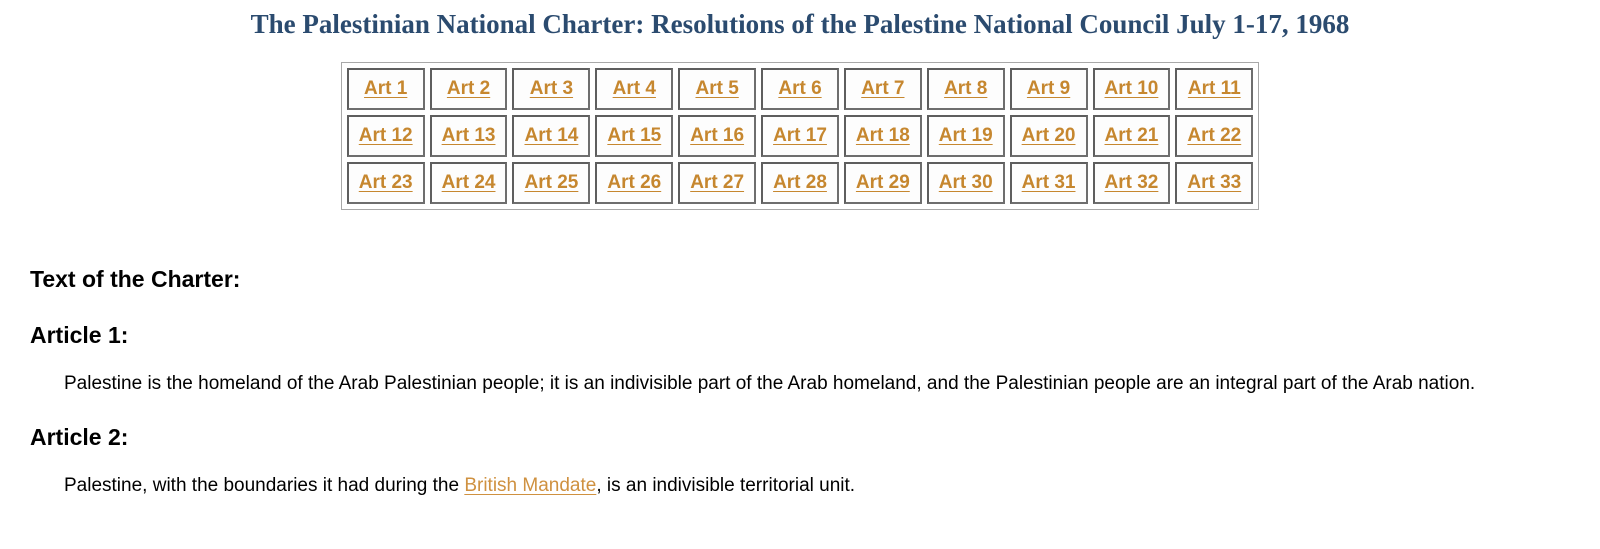 The image size is (1600, 549). I want to click on article-nav-cell: Art 21, so click(1131, 136).